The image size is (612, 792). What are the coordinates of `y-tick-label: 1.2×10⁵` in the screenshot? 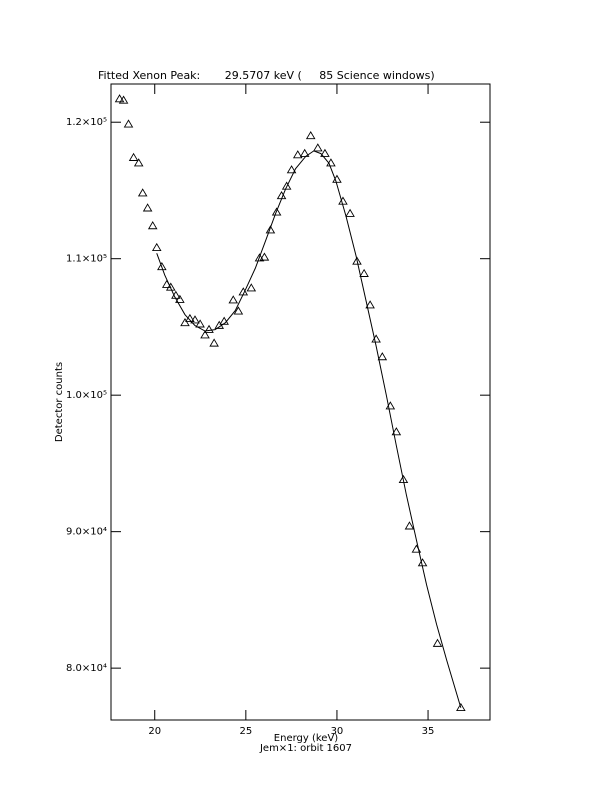 It's located at (86, 122).